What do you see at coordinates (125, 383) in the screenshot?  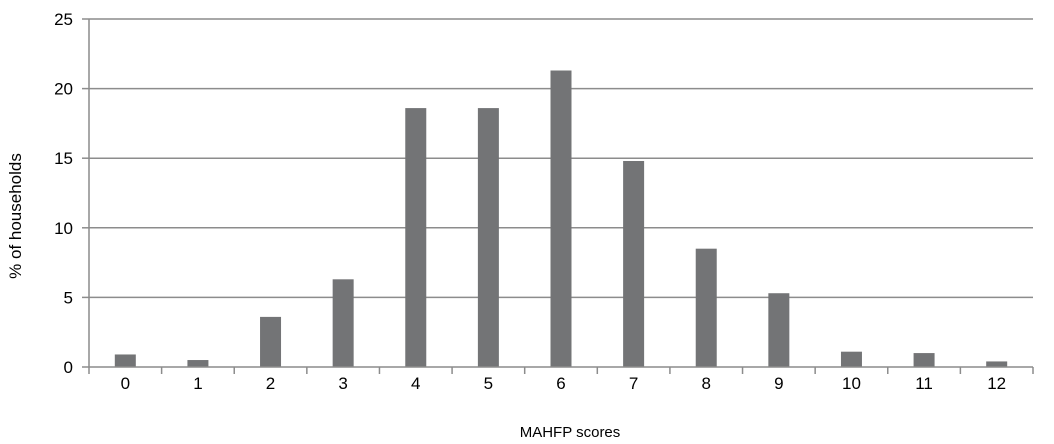 I see `x-tick-label-0: 0` at bounding box center [125, 383].